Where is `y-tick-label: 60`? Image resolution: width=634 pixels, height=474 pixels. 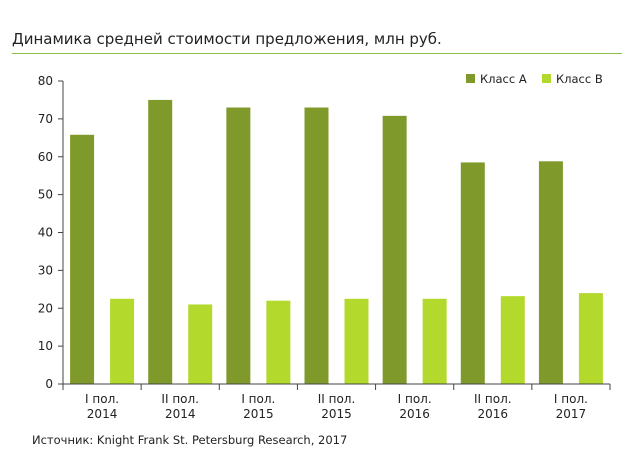
y-tick-label: 60 is located at coordinates (45, 157).